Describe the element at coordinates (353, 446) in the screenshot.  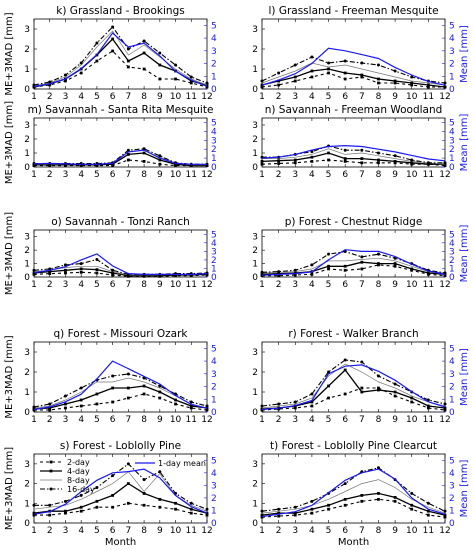
I see `subplot-title: t) Forest - Loblolly Pine Clearcut` at that location.